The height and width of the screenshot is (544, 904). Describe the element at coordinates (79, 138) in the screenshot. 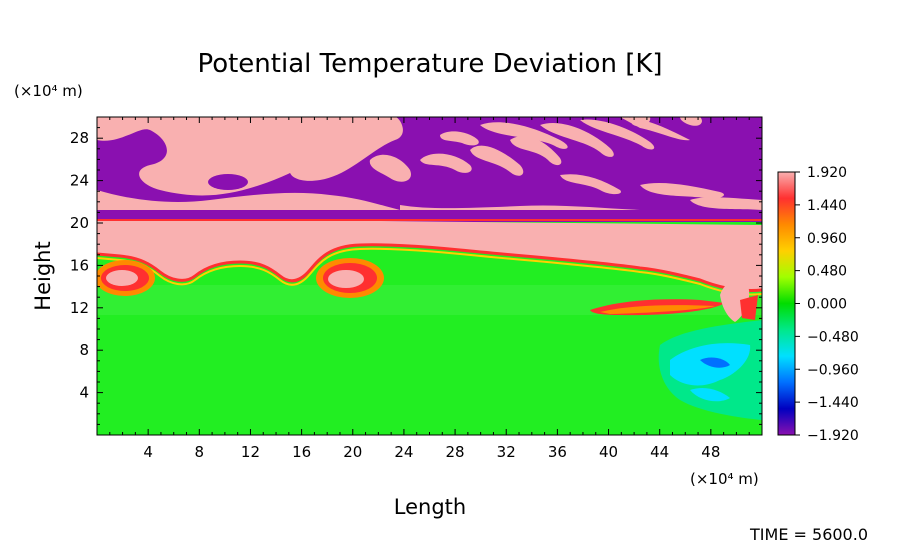

I see `y-tick-label: 28` at that location.